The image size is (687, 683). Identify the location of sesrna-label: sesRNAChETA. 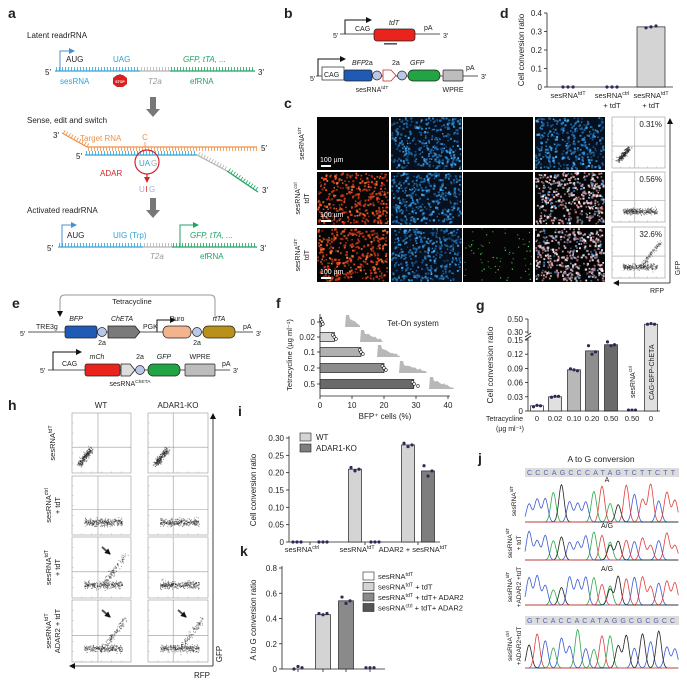
(130, 383).